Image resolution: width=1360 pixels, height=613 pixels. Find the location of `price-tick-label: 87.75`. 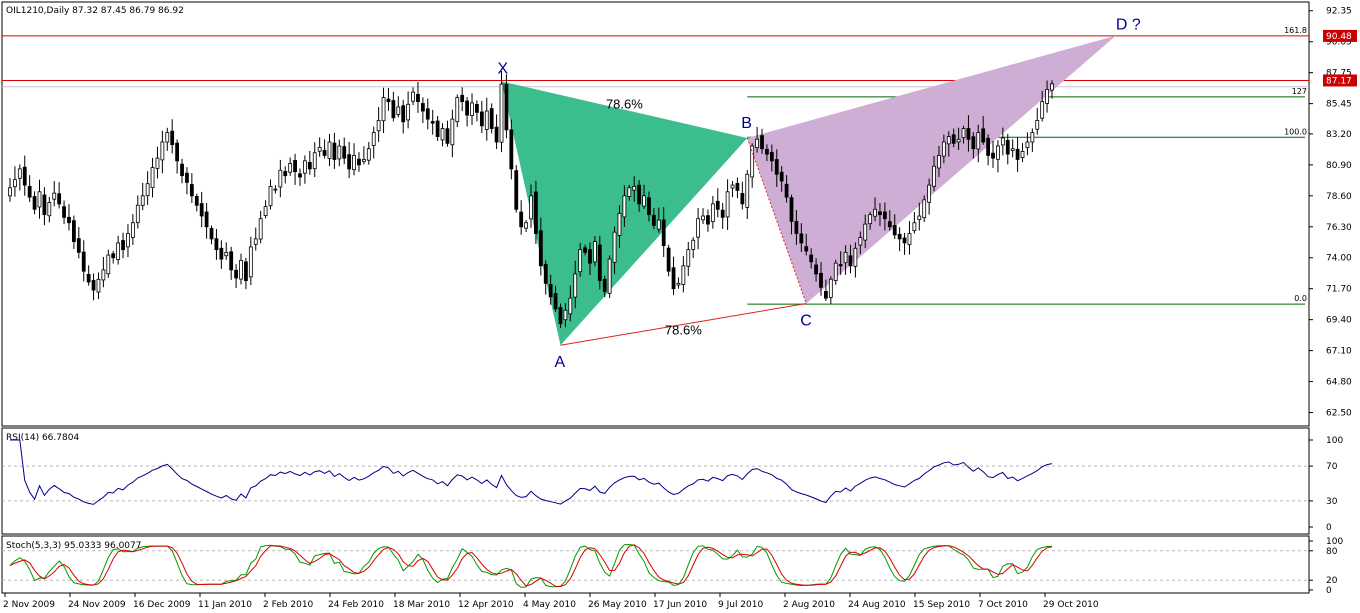

price-tick-label: 87.75 is located at coordinates (1339, 74).